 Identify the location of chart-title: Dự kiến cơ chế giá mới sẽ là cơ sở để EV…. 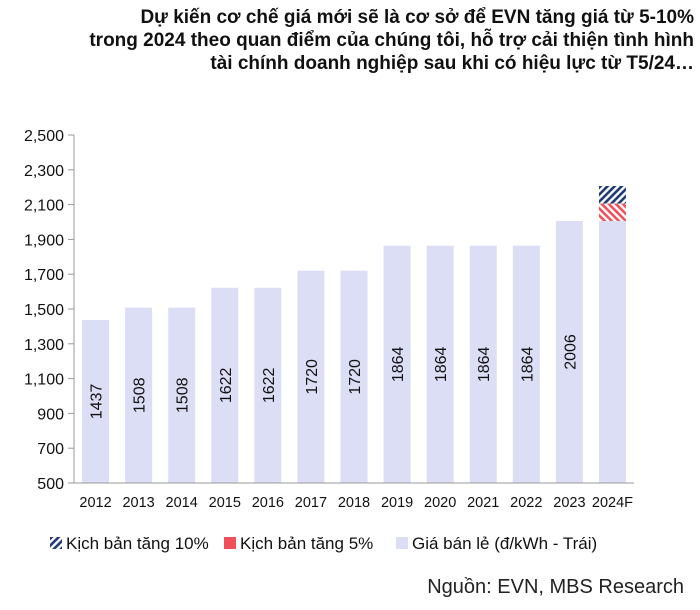
(352, 40).